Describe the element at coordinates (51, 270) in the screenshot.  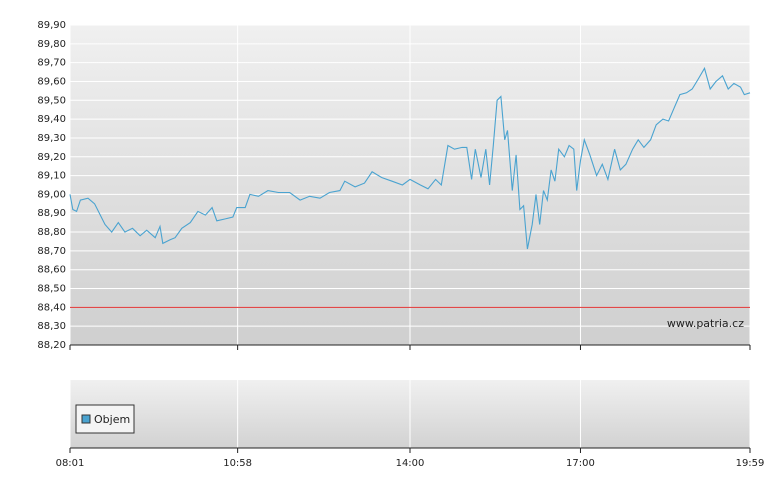
I see `y-tick-label: 88,60` at that location.